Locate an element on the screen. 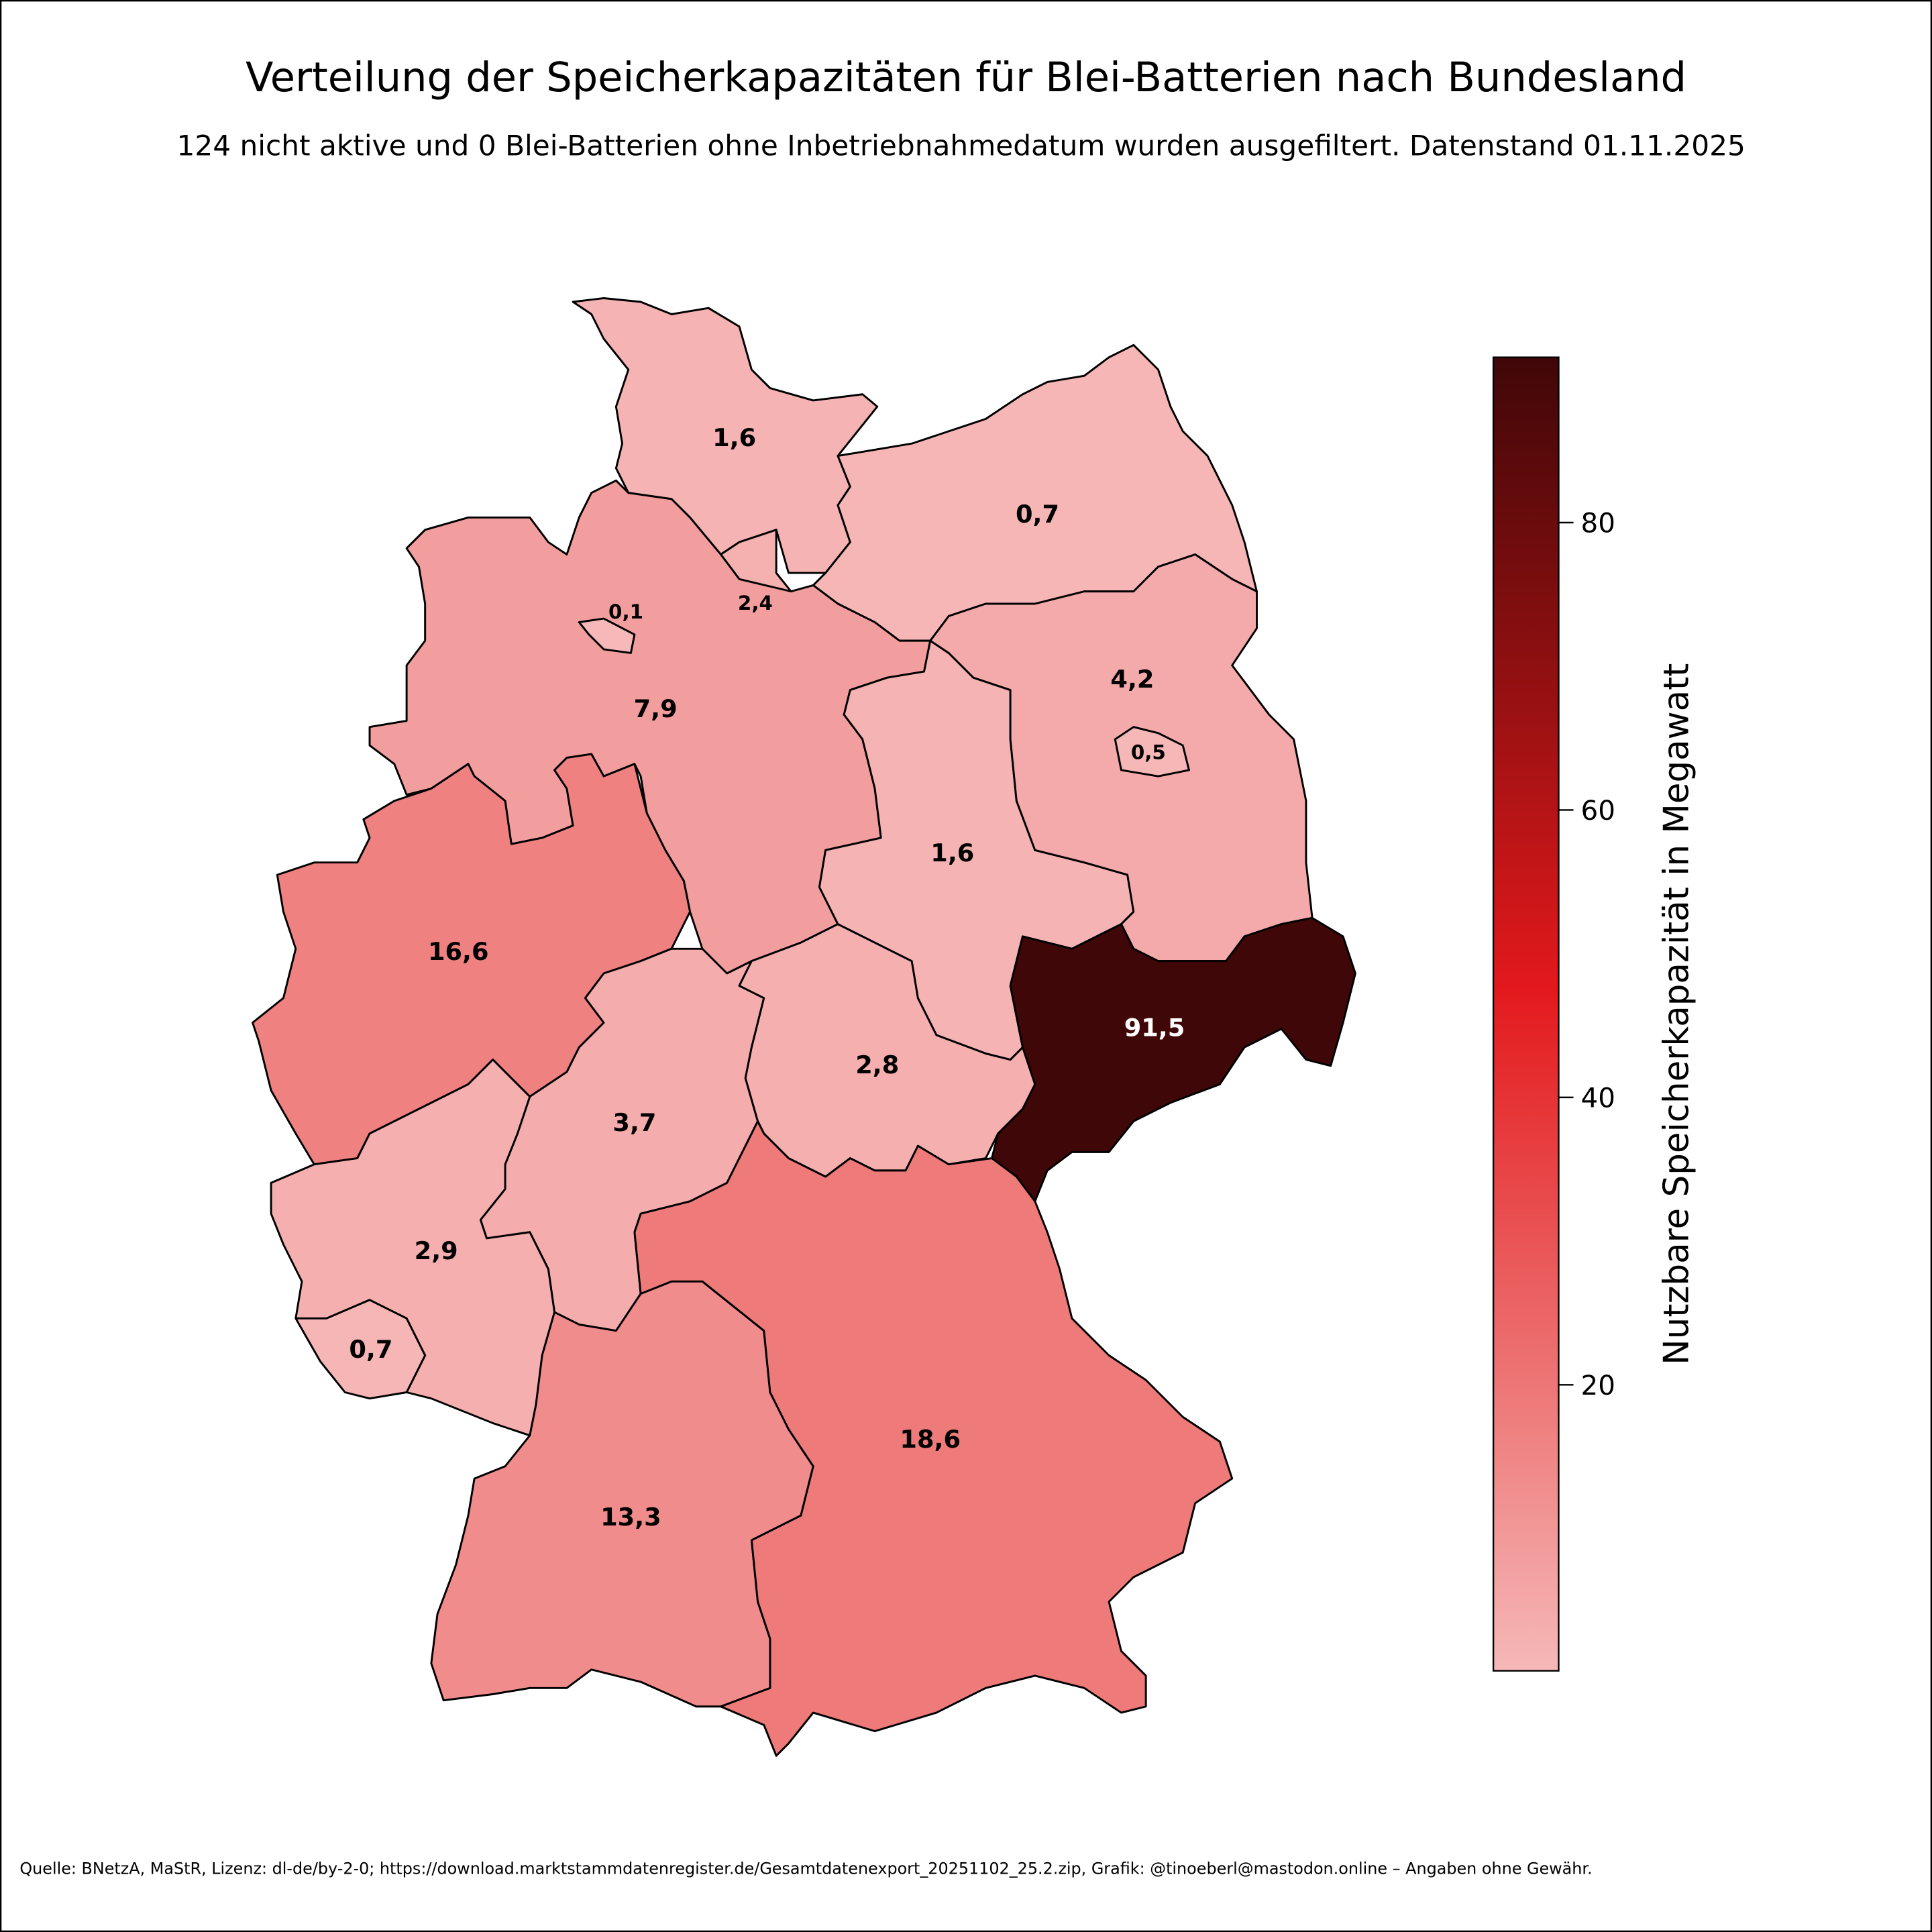  colorbar-gradient is located at coordinates (1526, 1014).